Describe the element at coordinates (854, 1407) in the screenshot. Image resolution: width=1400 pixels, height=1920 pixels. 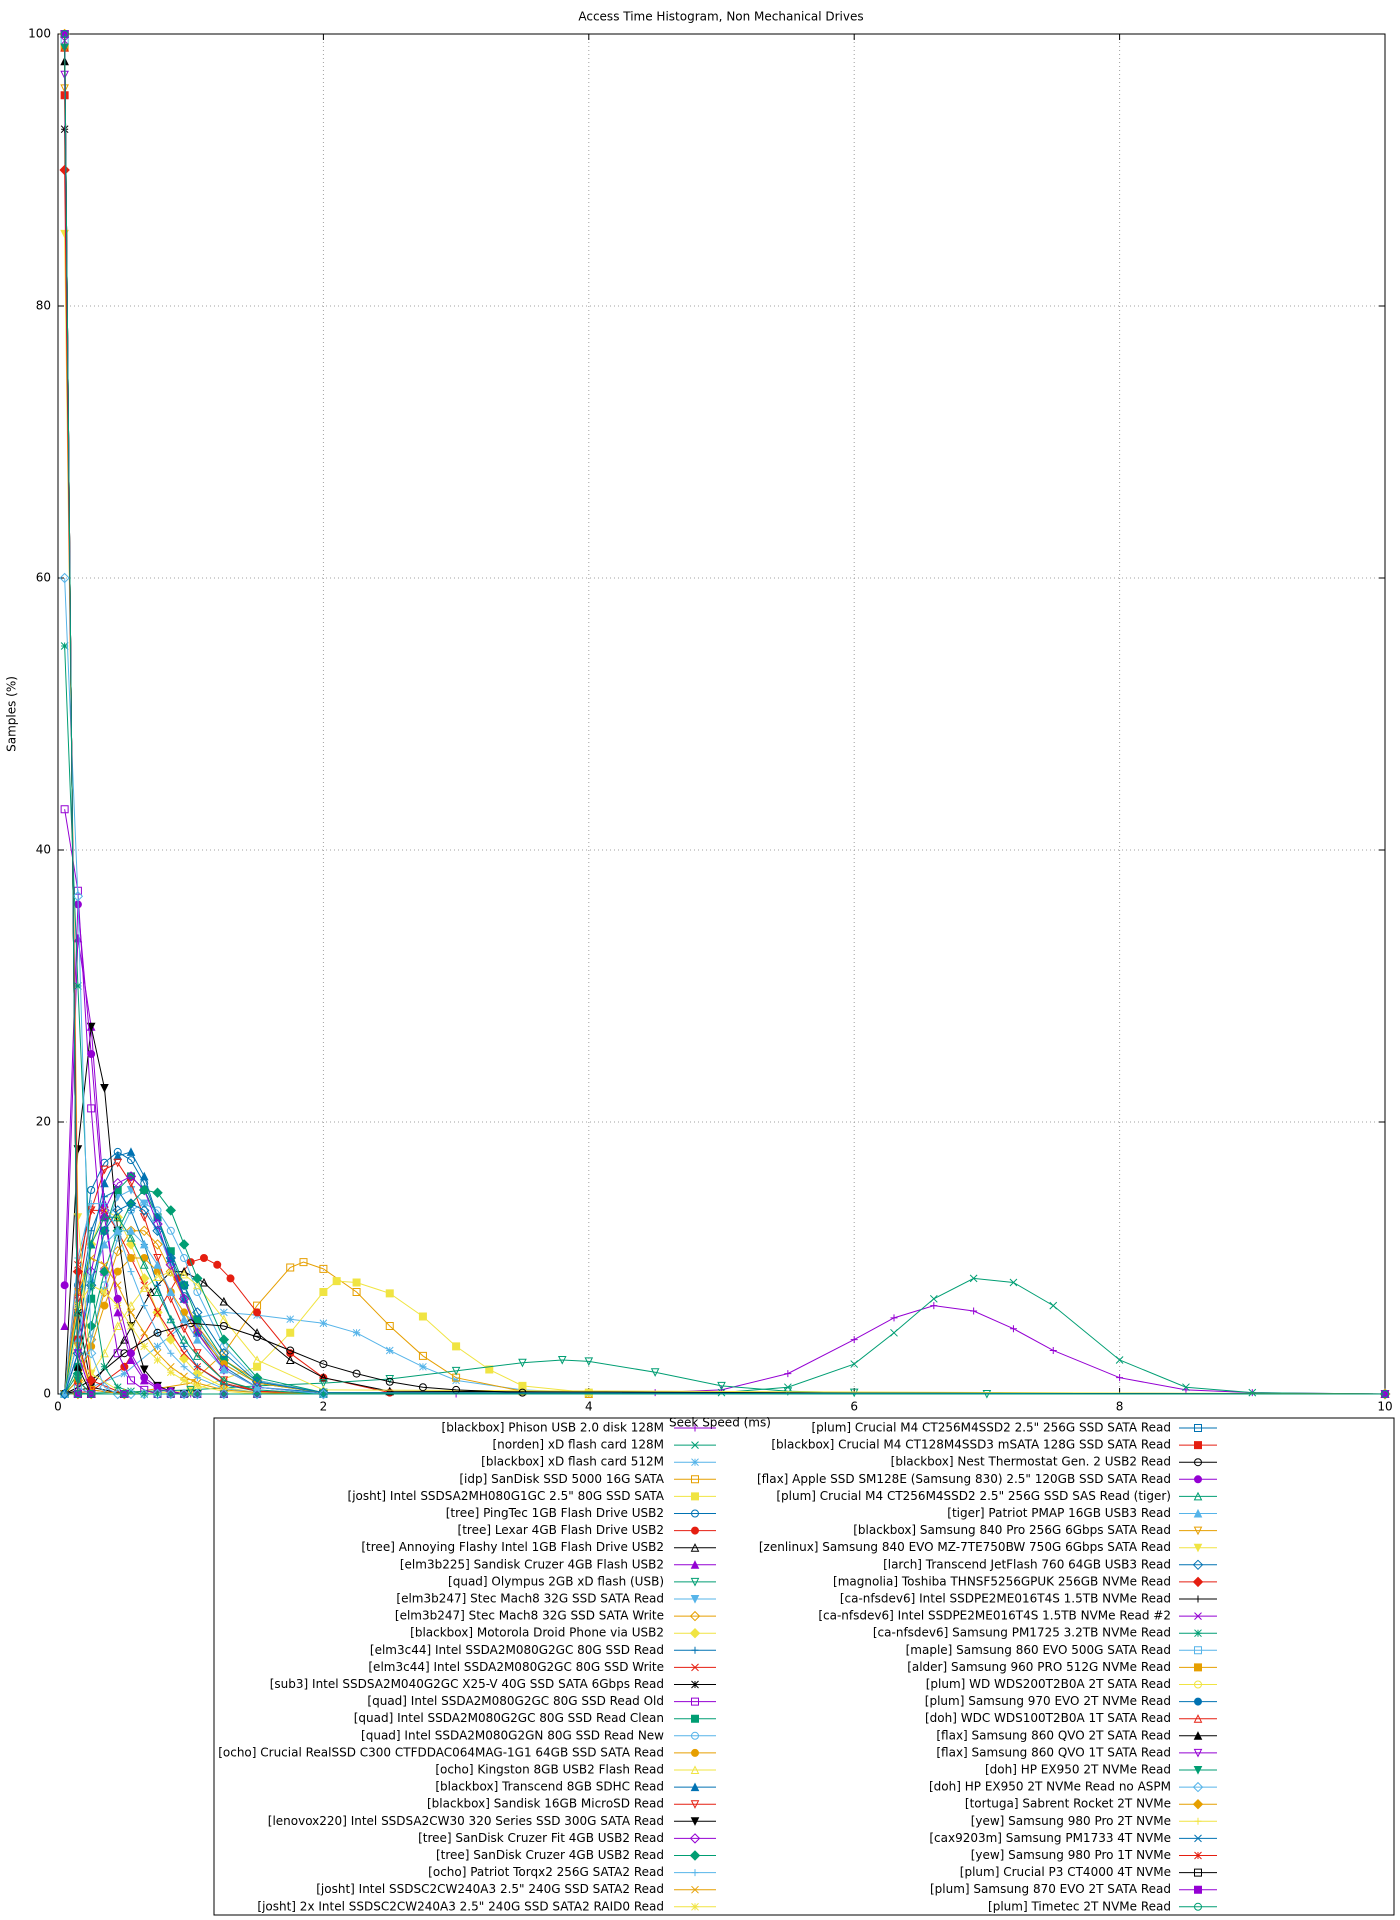
I see `x-tick-label: 6` at that location.